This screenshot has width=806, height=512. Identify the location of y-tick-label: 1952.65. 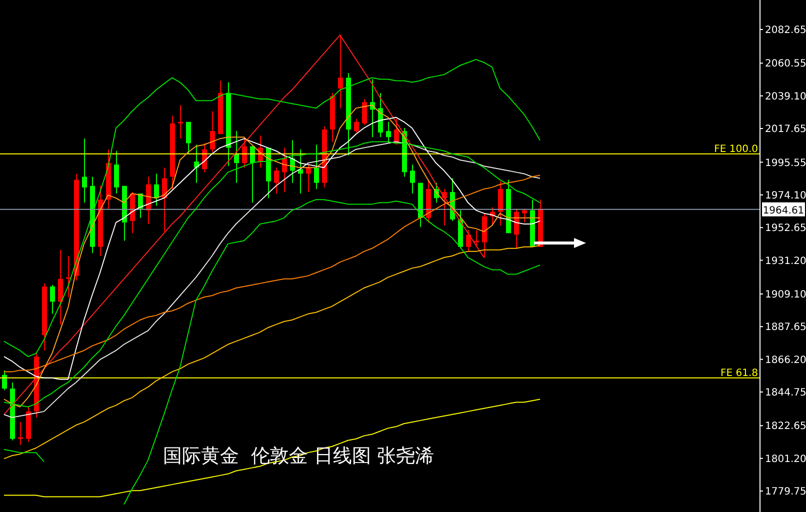
(785, 228).